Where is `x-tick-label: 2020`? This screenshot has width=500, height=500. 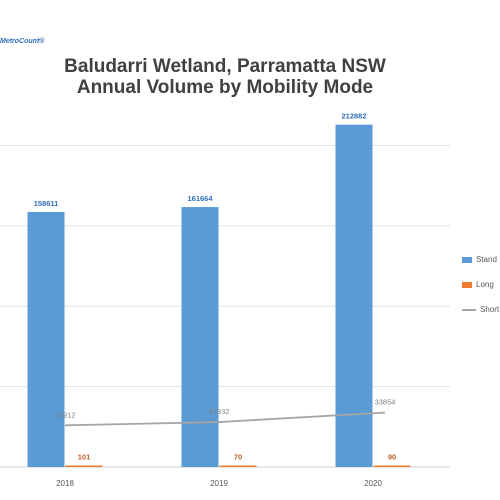 x-tick-label: 2020 is located at coordinates (373, 483).